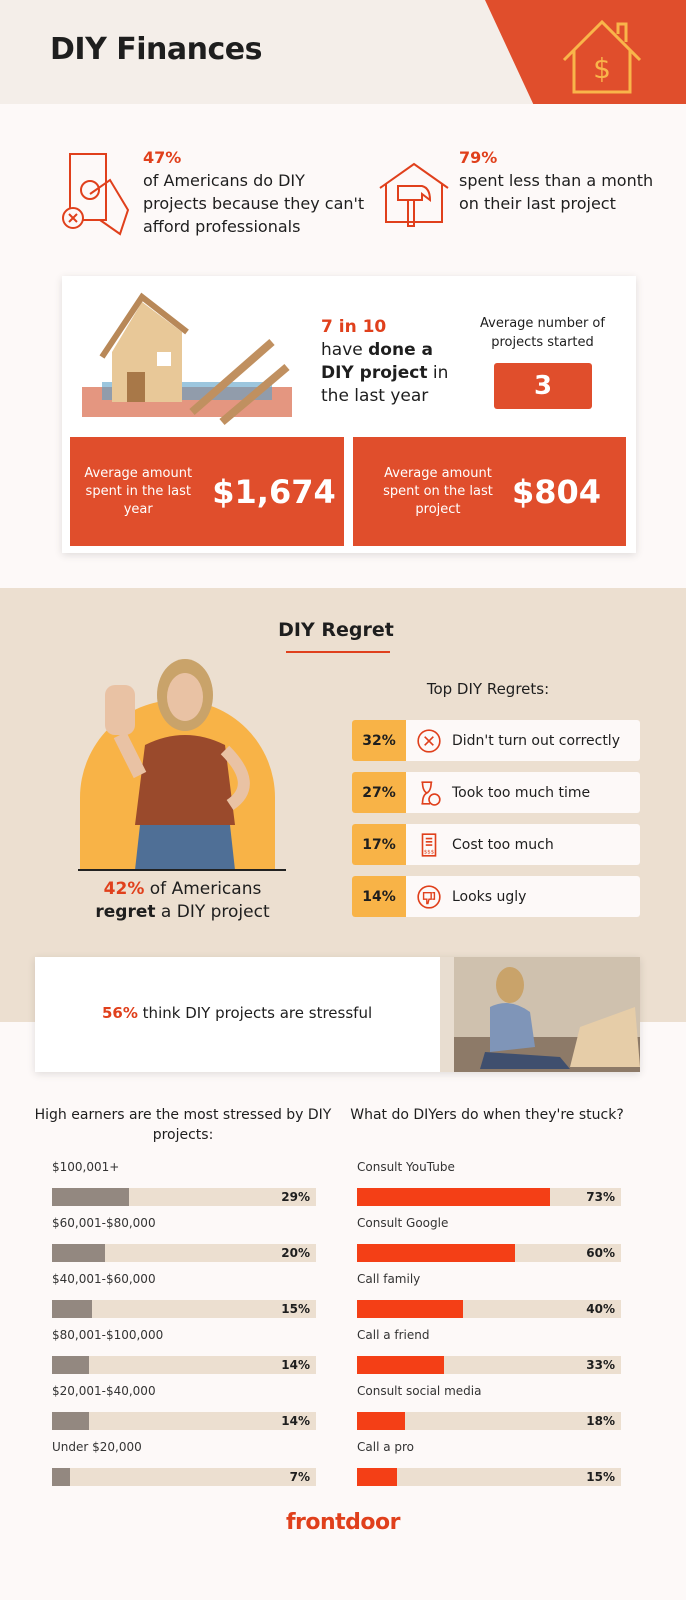 Image resolution: width=686 pixels, height=1600 pixels. Describe the element at coordinates (379, 896) in the screenshot. I see `regret-pct: 14%` at that location.